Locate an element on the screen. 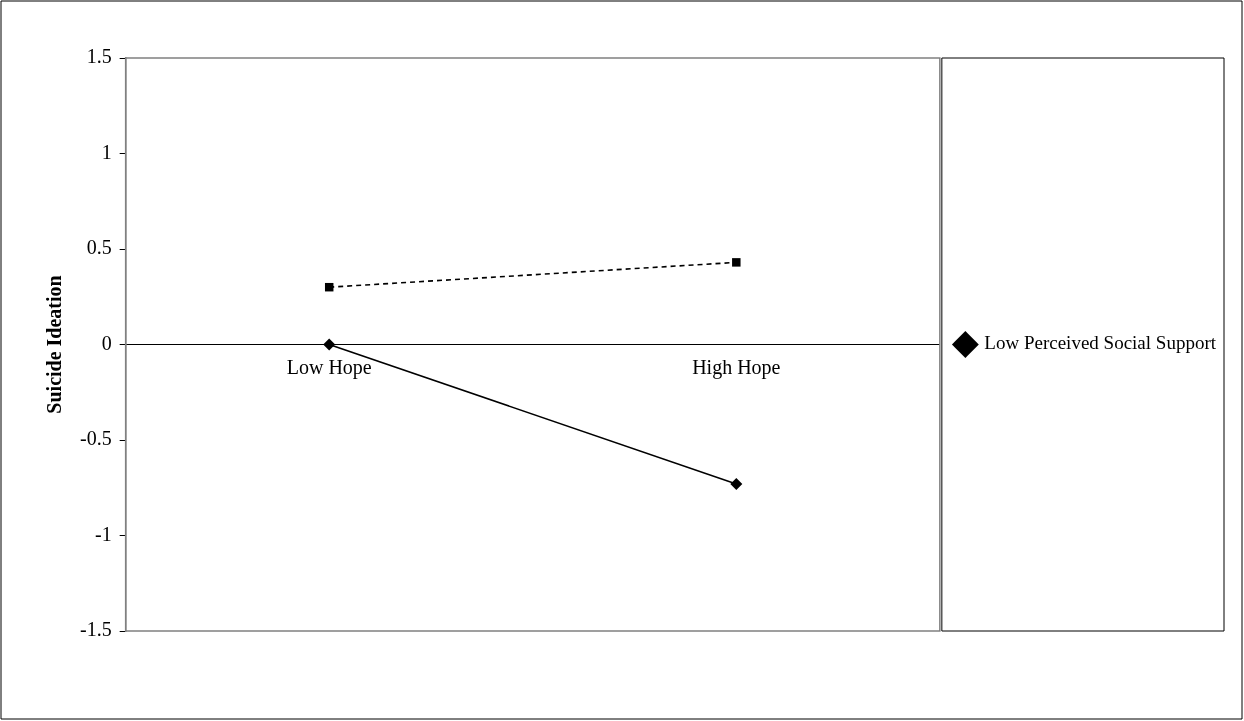 The image size is (1244, 721). y-tick-label: -1 is located at coordinates (103, 533).